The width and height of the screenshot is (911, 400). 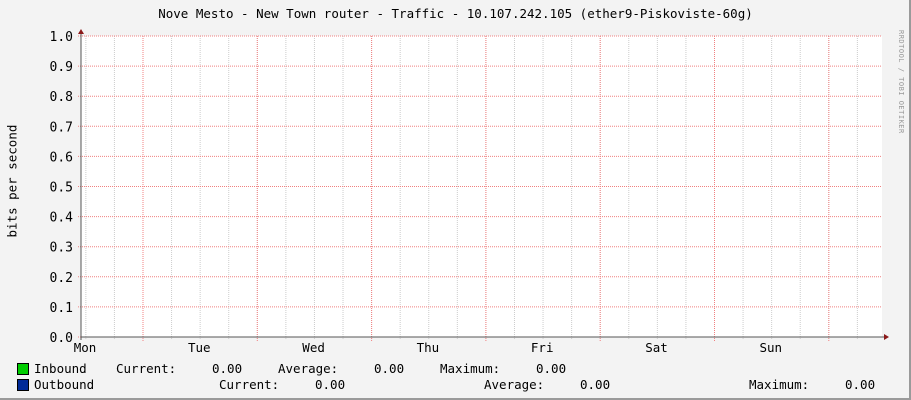 I want to click on x-tick-label: Mon, so click(x=85, y=347).